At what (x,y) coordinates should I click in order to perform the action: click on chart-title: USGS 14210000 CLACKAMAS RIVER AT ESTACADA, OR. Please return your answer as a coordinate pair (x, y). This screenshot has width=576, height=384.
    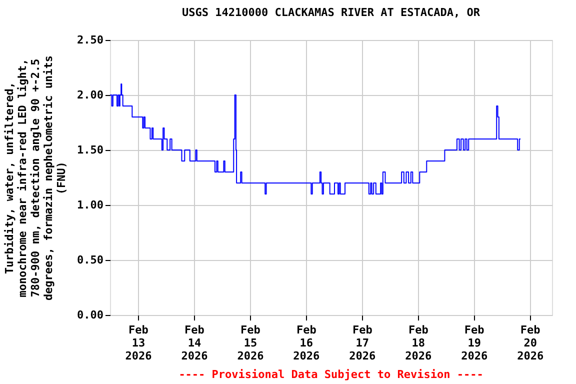
    Looking at the image, I should click on (331, 12).